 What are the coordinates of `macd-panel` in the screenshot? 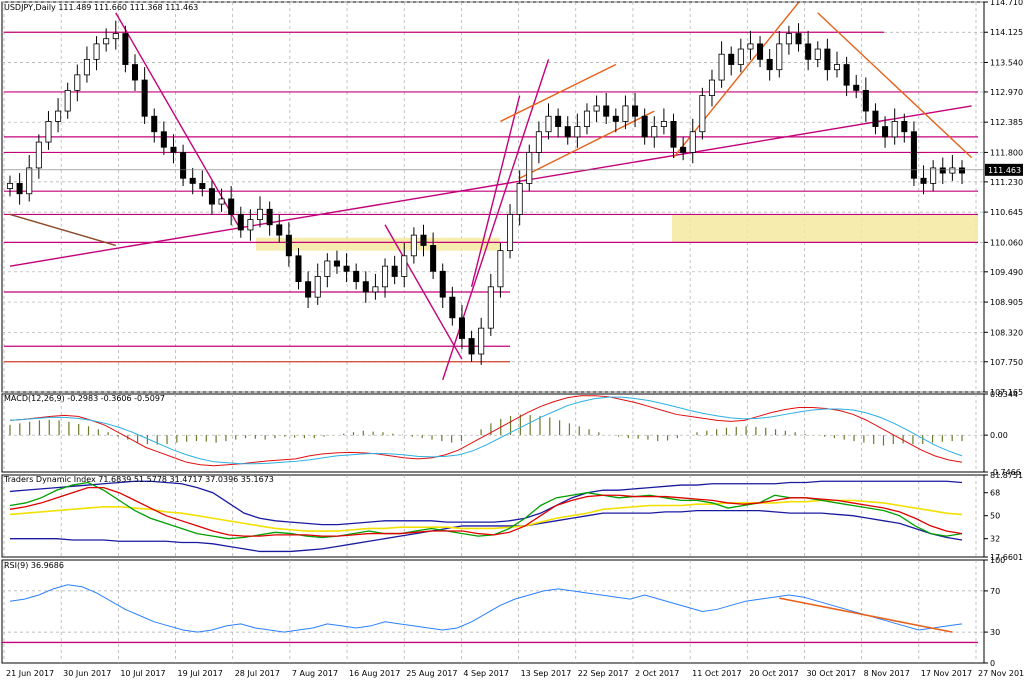 It's located at (493, 431).